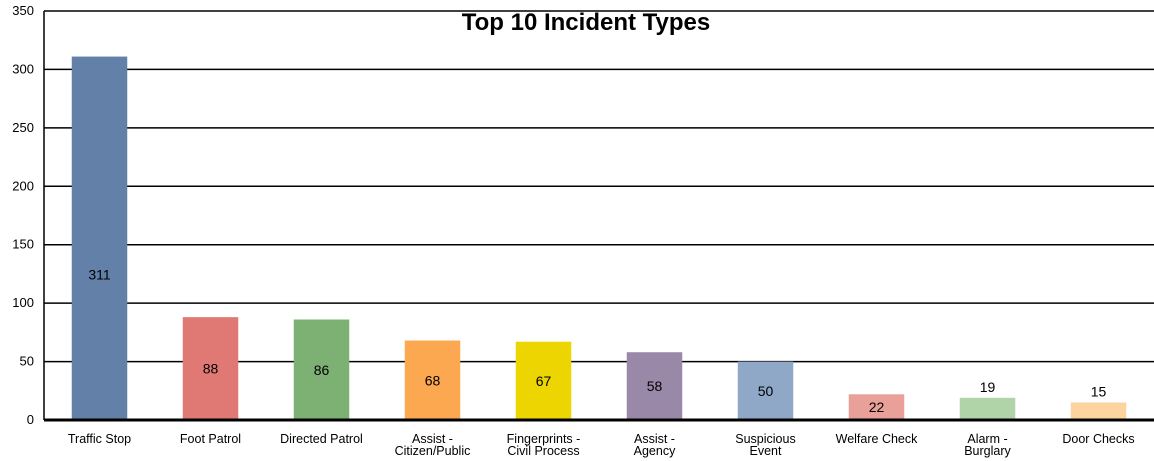 The image size is (1154, 461). Describe the element at coordinates (877, 439) in the screenshot. I see `x-tick-label: Welfare Check` at that location.